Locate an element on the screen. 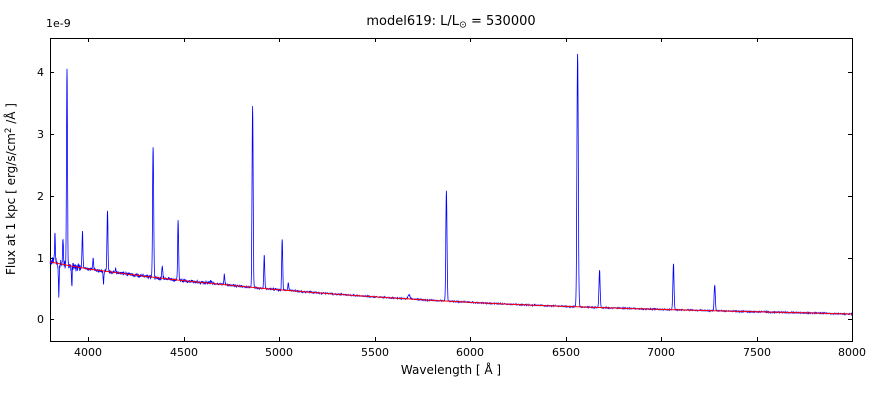  figure-title: model619: L/L⊙ = 530000 is located at coordinates (451, 22).